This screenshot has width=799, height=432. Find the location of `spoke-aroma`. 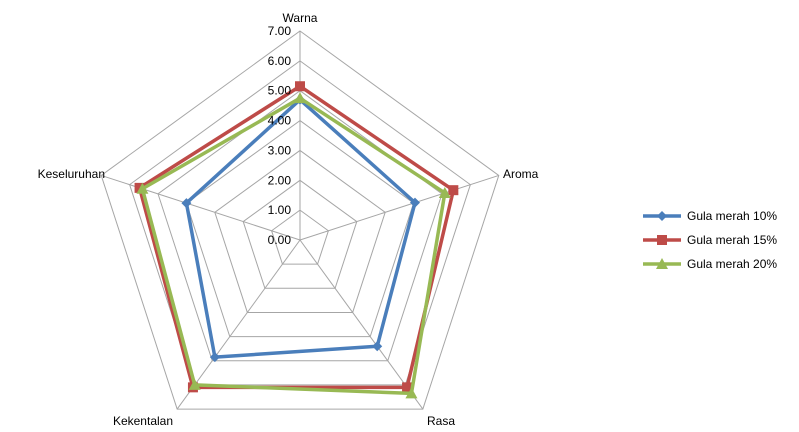

spoke-aroma is located at coordinates (399, 207).